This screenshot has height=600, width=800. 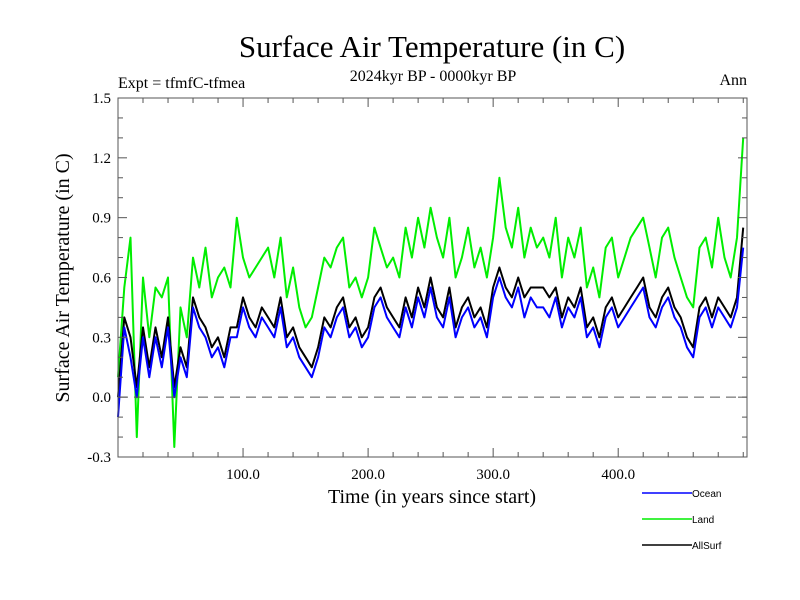 What do you see at coordinates (430, 475) in the screenshot?
I see `x-tick-labels: 100.0 200.0 300.0 400.0` at bounding box center [430, 475].